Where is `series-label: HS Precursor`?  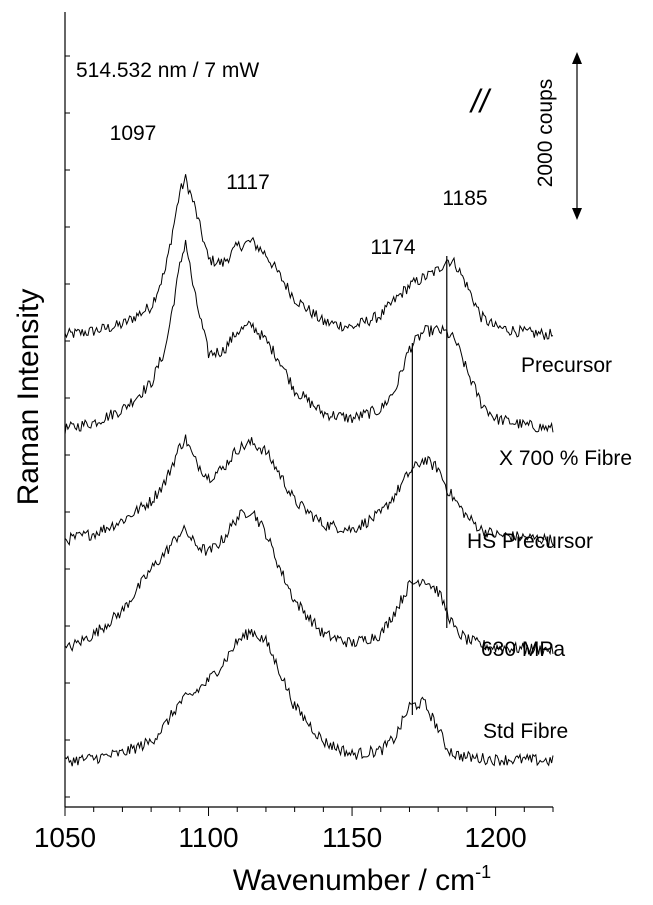
series-label: HS Precursor is located at coordinates (530, 541).